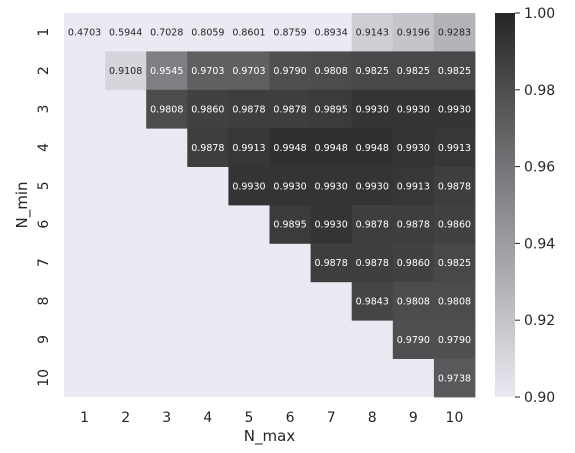 This screenshot has height=453, width=575. I want to click on y-tick-label: 5, so click(44, 185).